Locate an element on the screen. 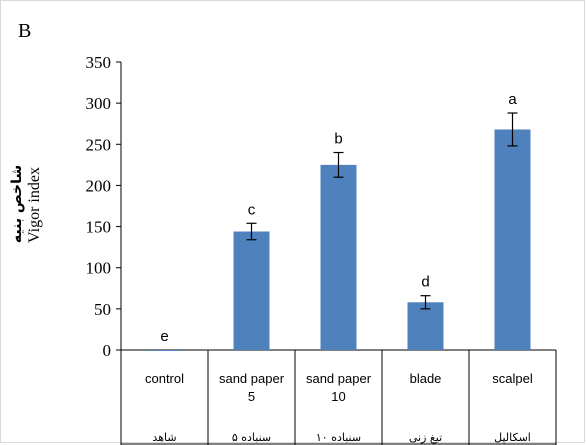 Image resolution: width=587 pixels, height=445 pixels. significance-letter: c is located at coordinates (252, 209).